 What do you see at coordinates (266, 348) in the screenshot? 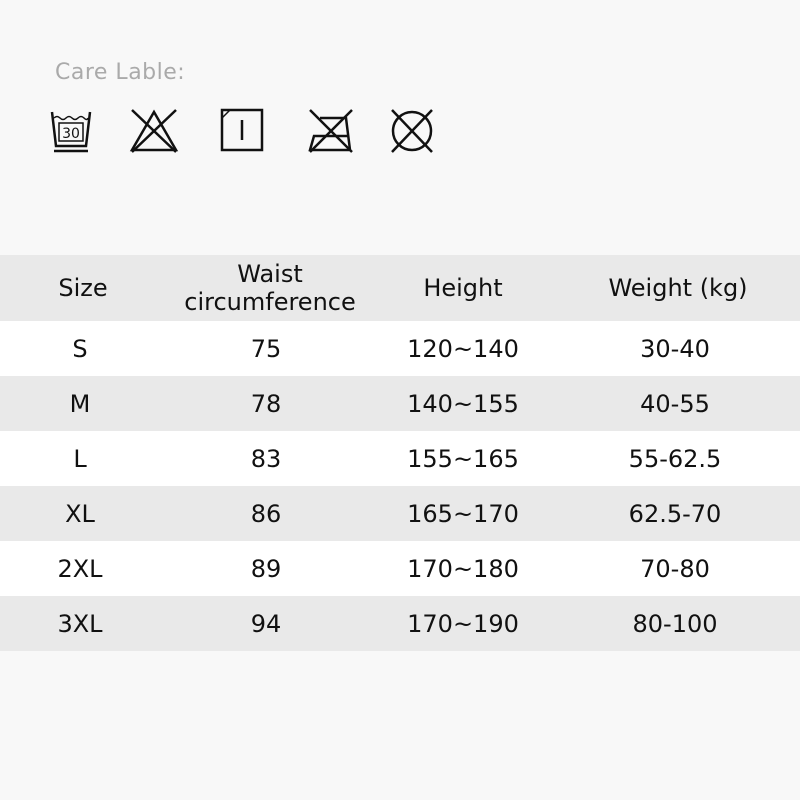
I see `table-cell: 75` at bounding box center [266, 348].